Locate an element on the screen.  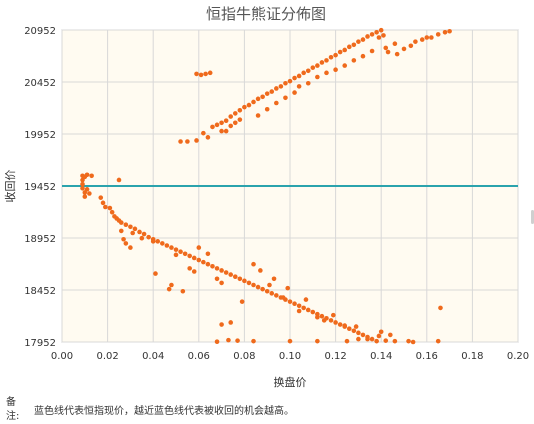
chart-title: 恒指牛熊证分佈图 is located at coordinates (266, 14).